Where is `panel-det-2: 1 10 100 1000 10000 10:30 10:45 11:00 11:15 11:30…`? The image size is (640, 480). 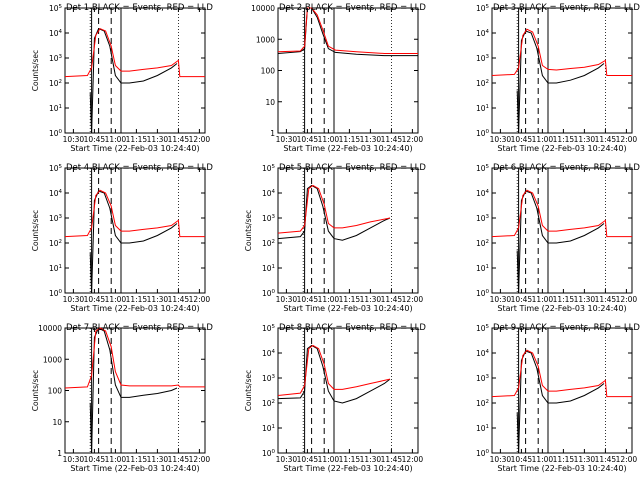 panel-det-2: 1 10 100 1000 10000 10:30 10:45 11:00 11:15 11:30… is located at coordinates (338, 78).